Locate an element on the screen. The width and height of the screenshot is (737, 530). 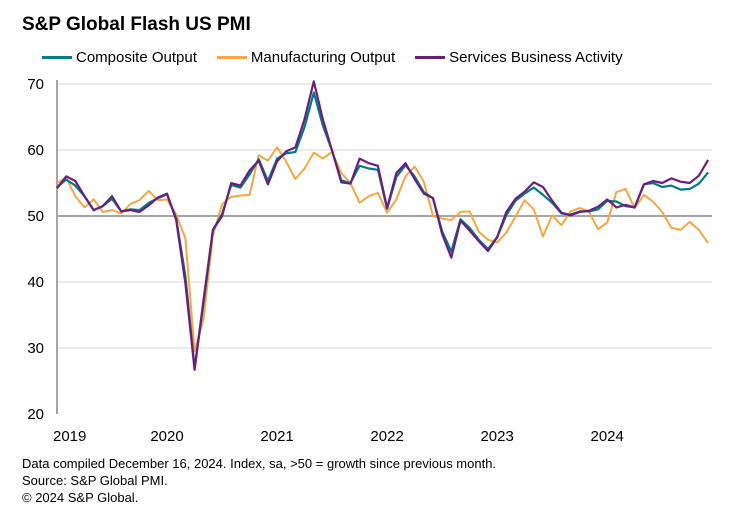
y-tick-label: 70 is located at coordinates (35, 84).